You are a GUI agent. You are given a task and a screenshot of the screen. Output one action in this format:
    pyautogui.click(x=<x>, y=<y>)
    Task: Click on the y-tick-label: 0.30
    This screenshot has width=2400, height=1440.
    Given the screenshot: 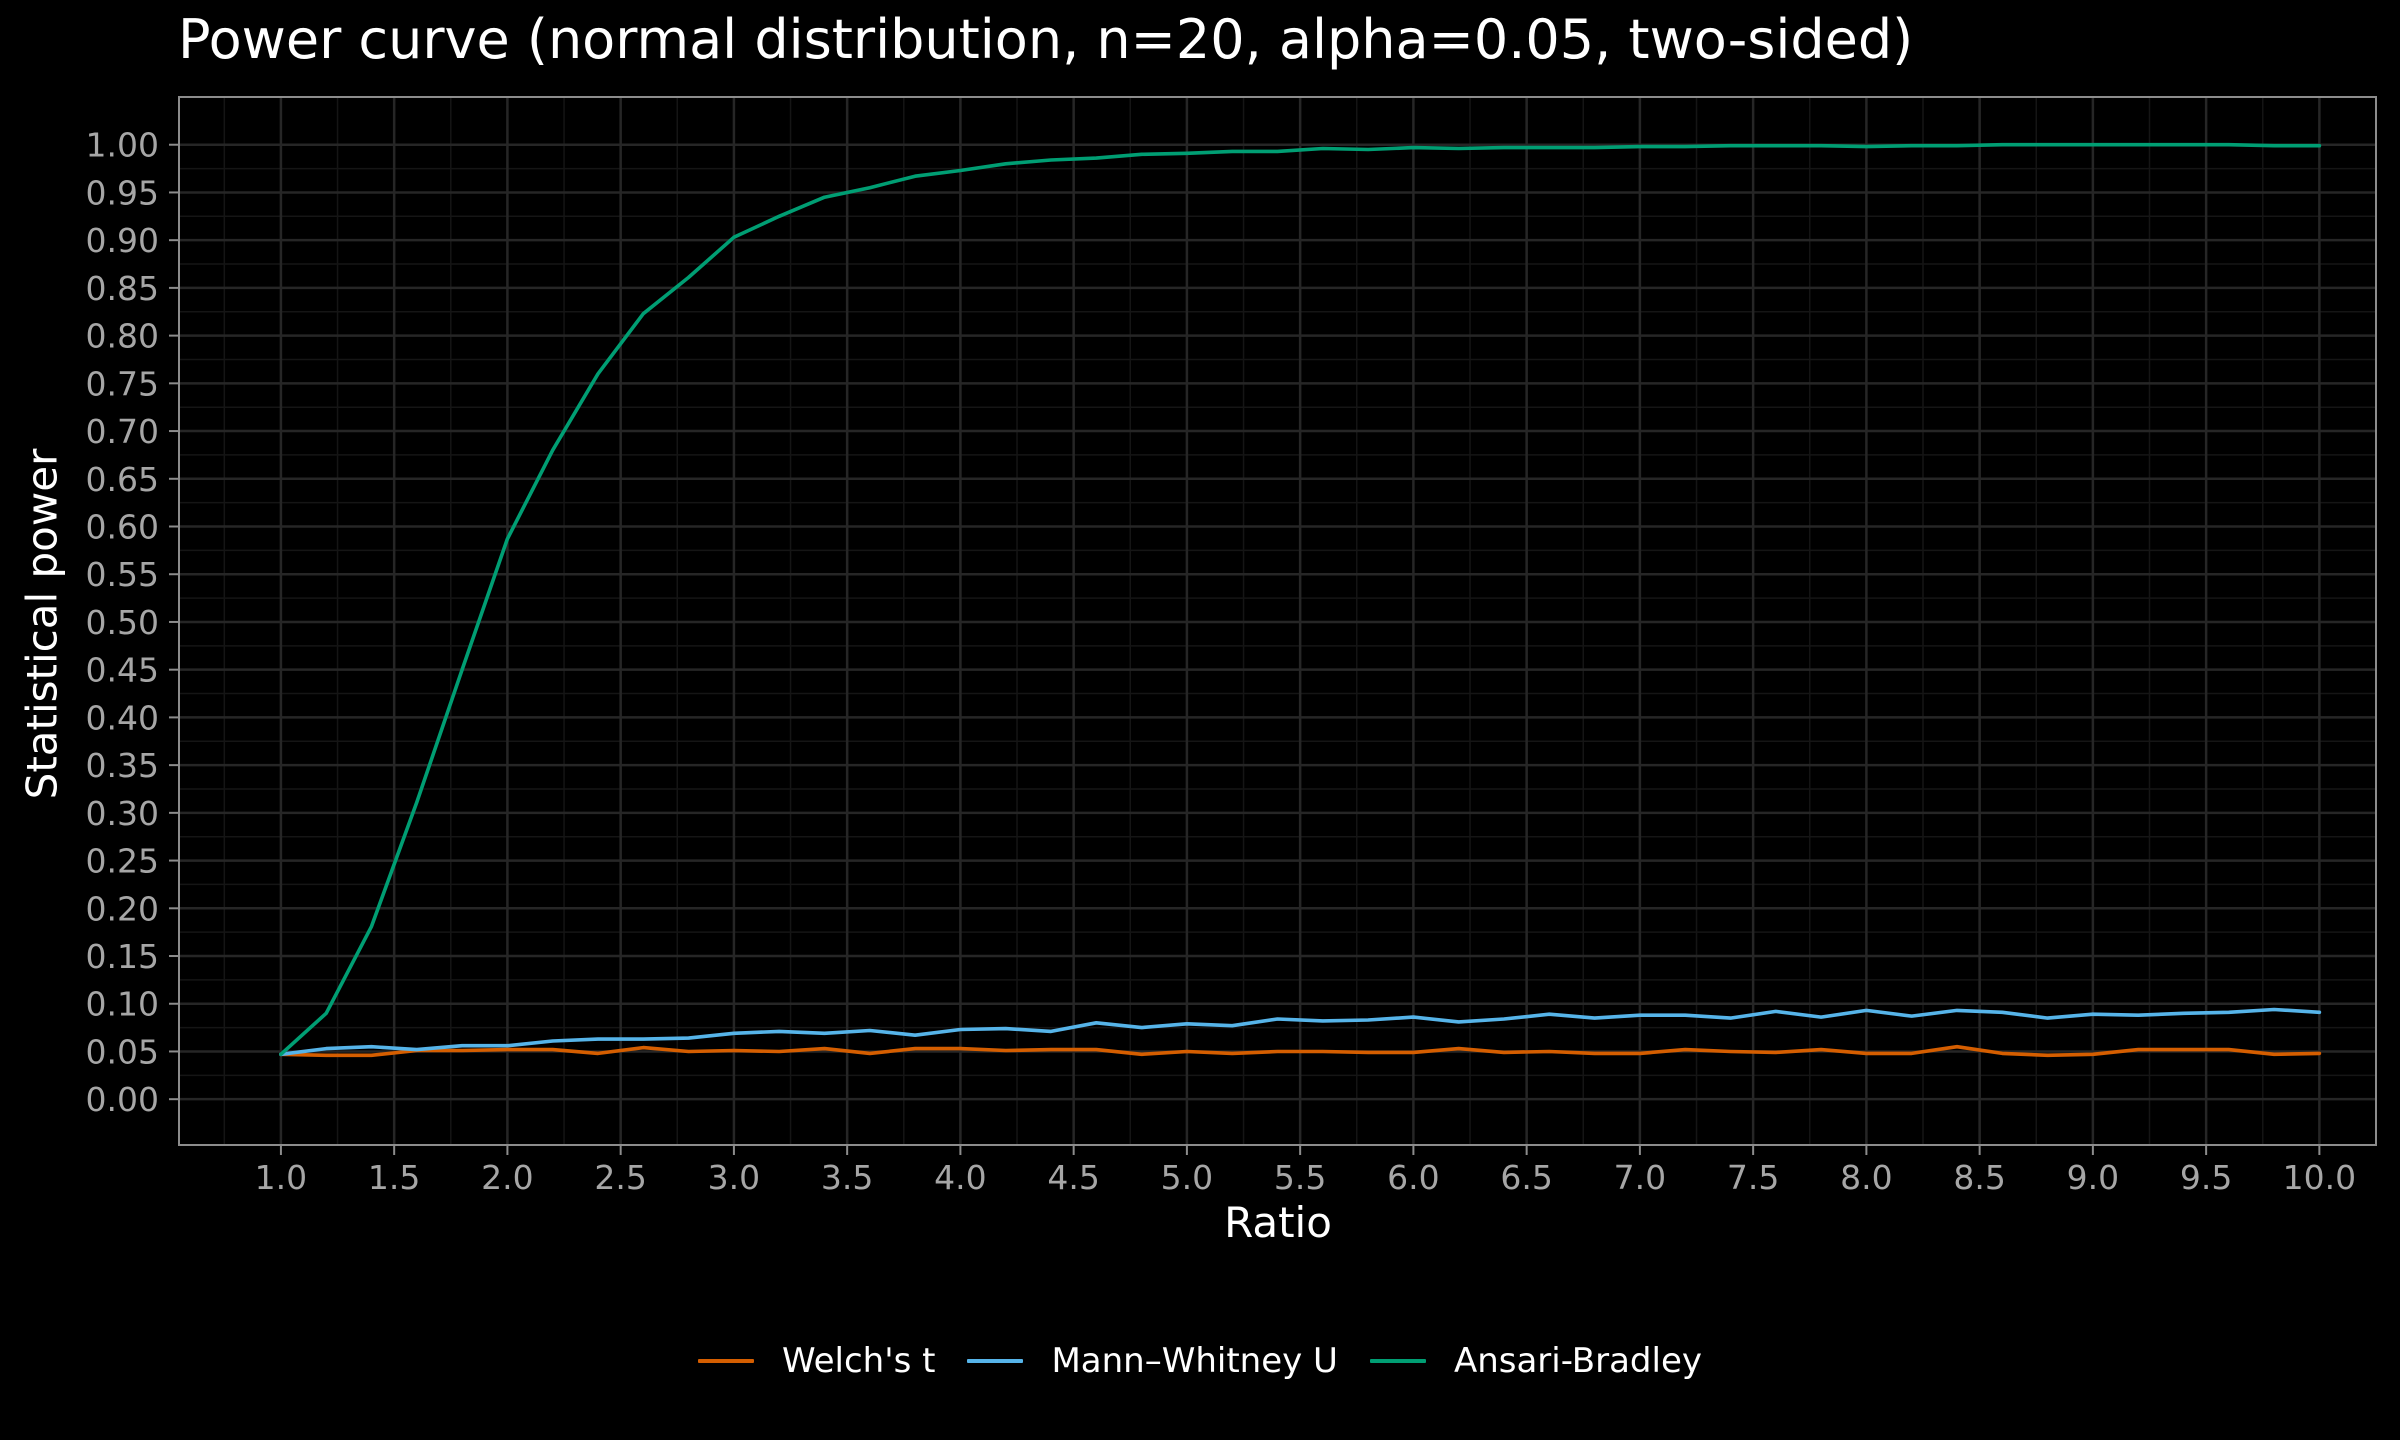 What is the action you would take?
    pyautogui.click(x=122, y=813)
    